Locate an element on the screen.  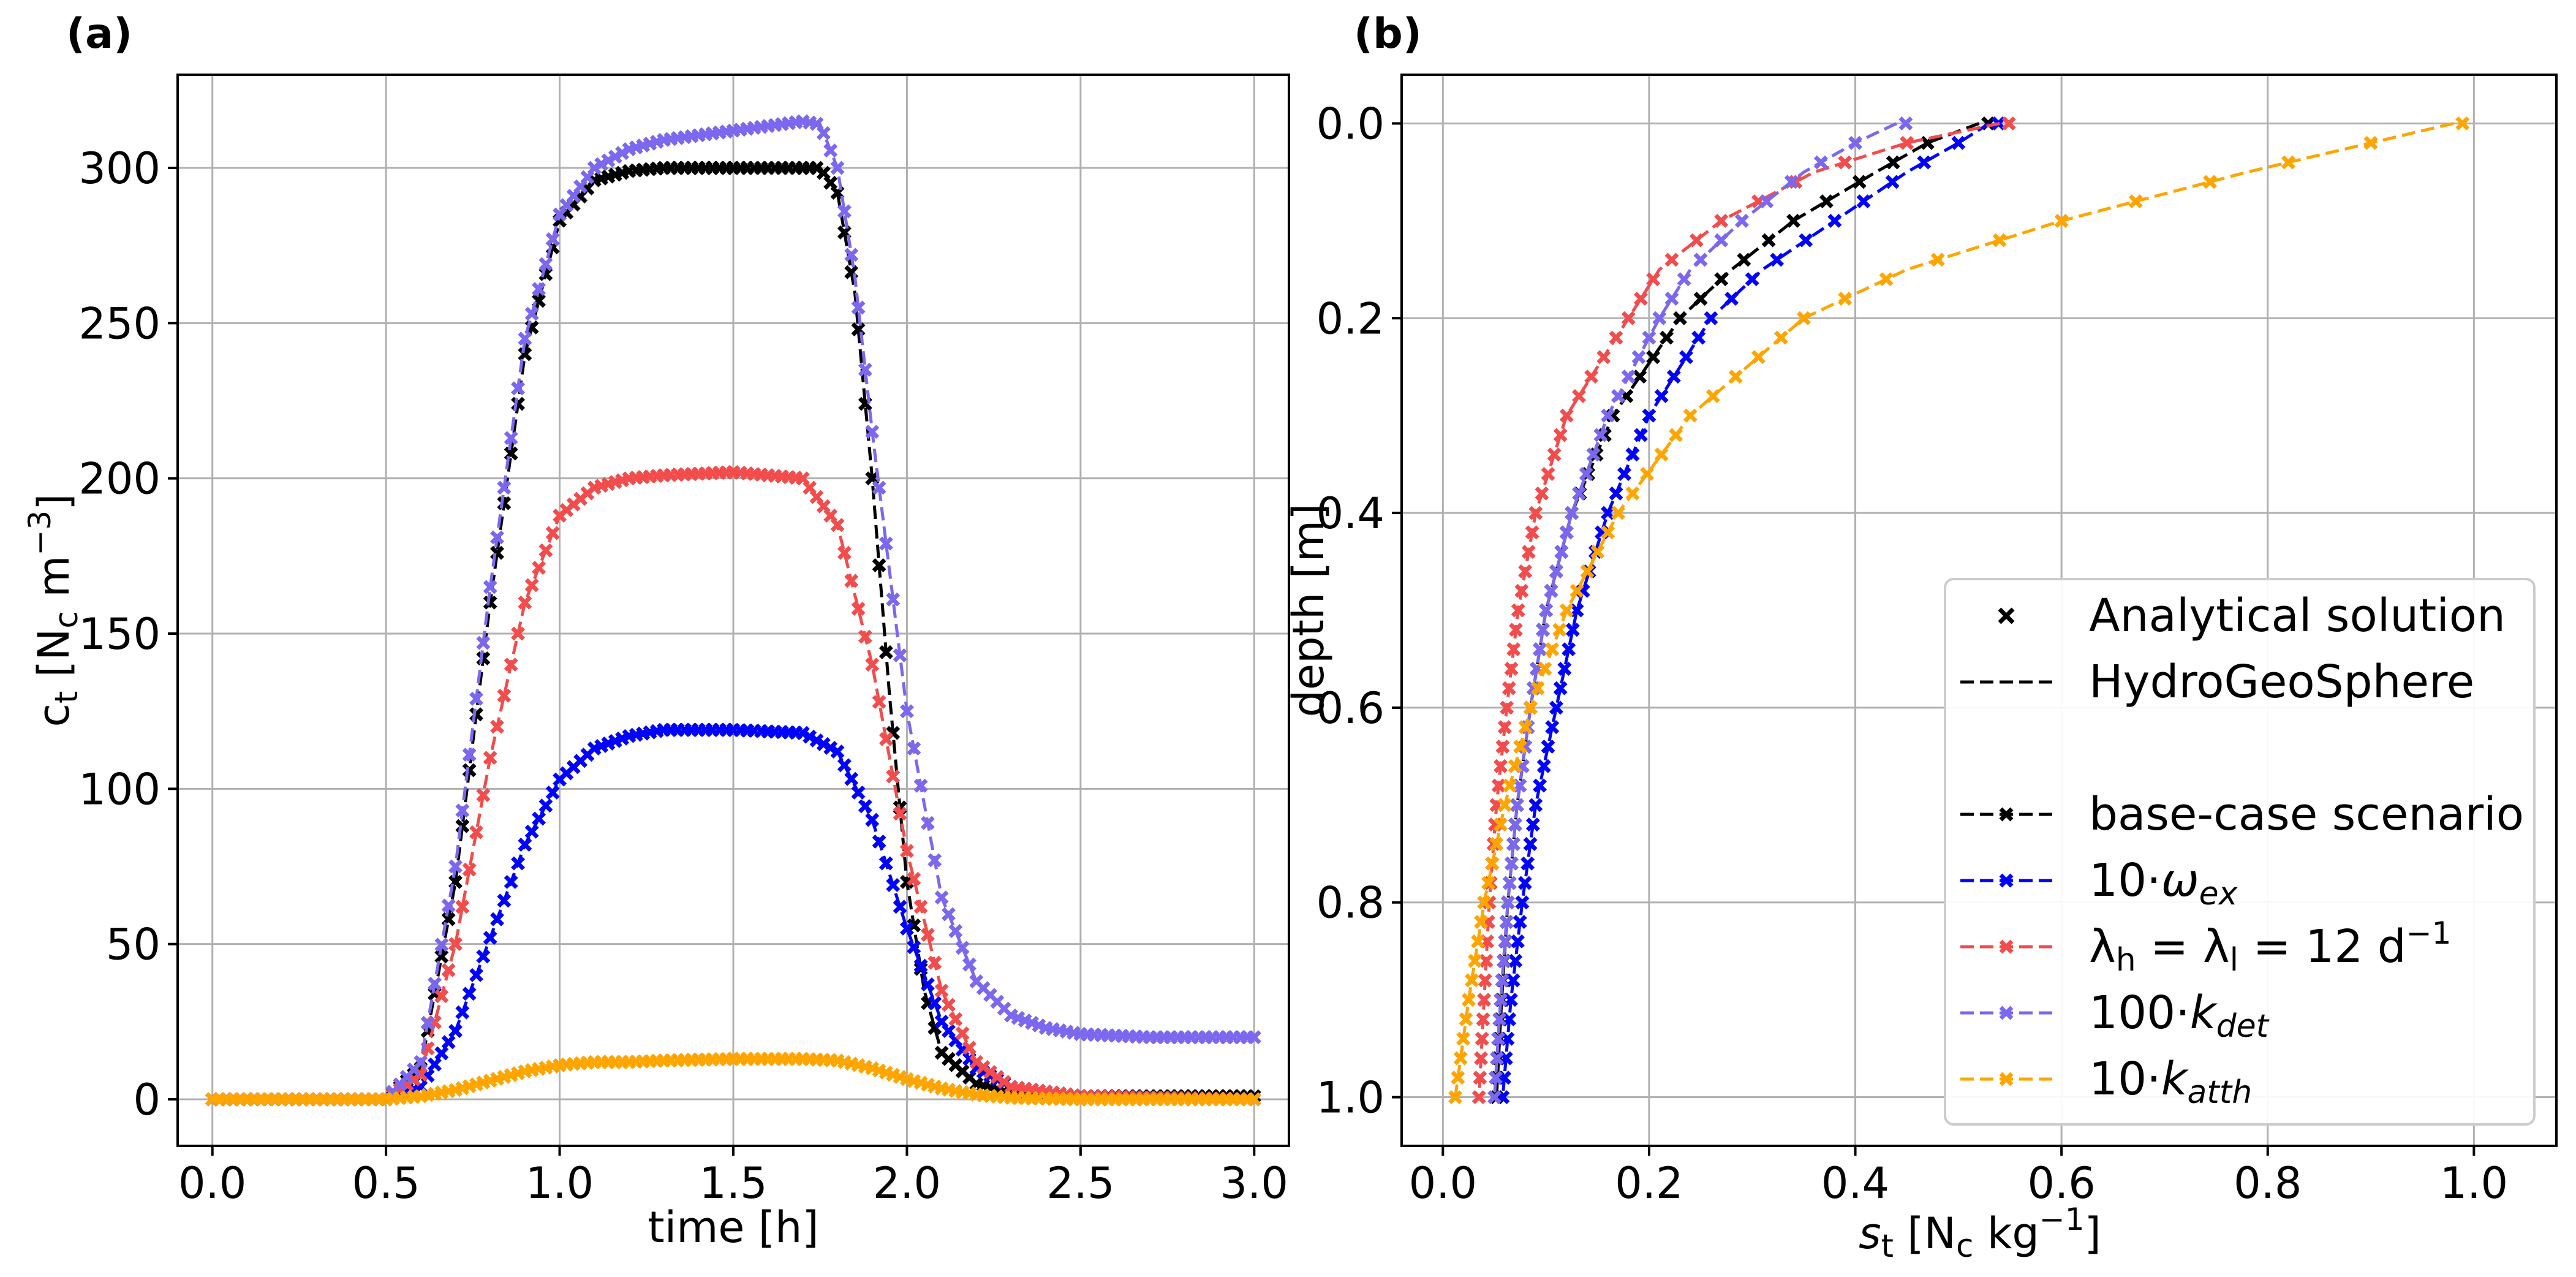
y-tick-label: 0.4 is located at coordinates (1350, 513).